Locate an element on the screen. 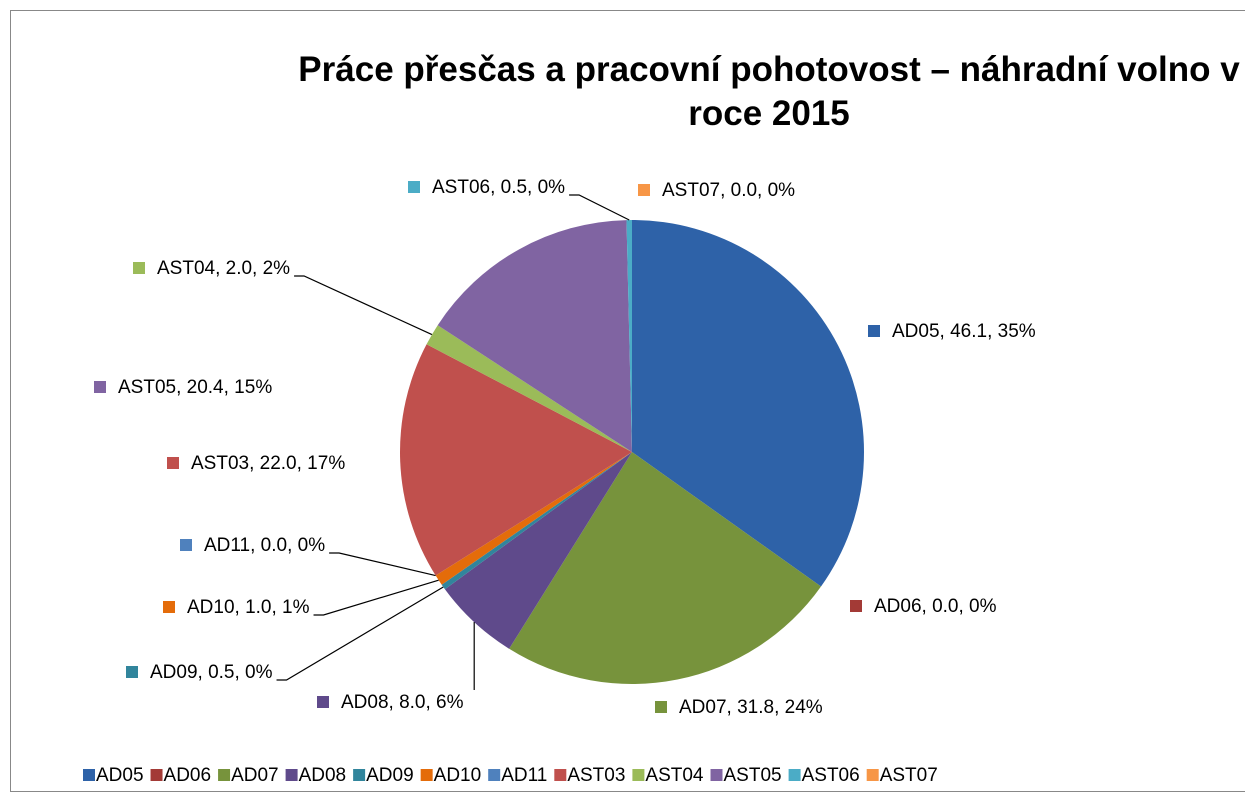 Image resolution: width=1245 pixels, height=804 pixels. legend-label: AD07 is located at coordinates (255, 775).